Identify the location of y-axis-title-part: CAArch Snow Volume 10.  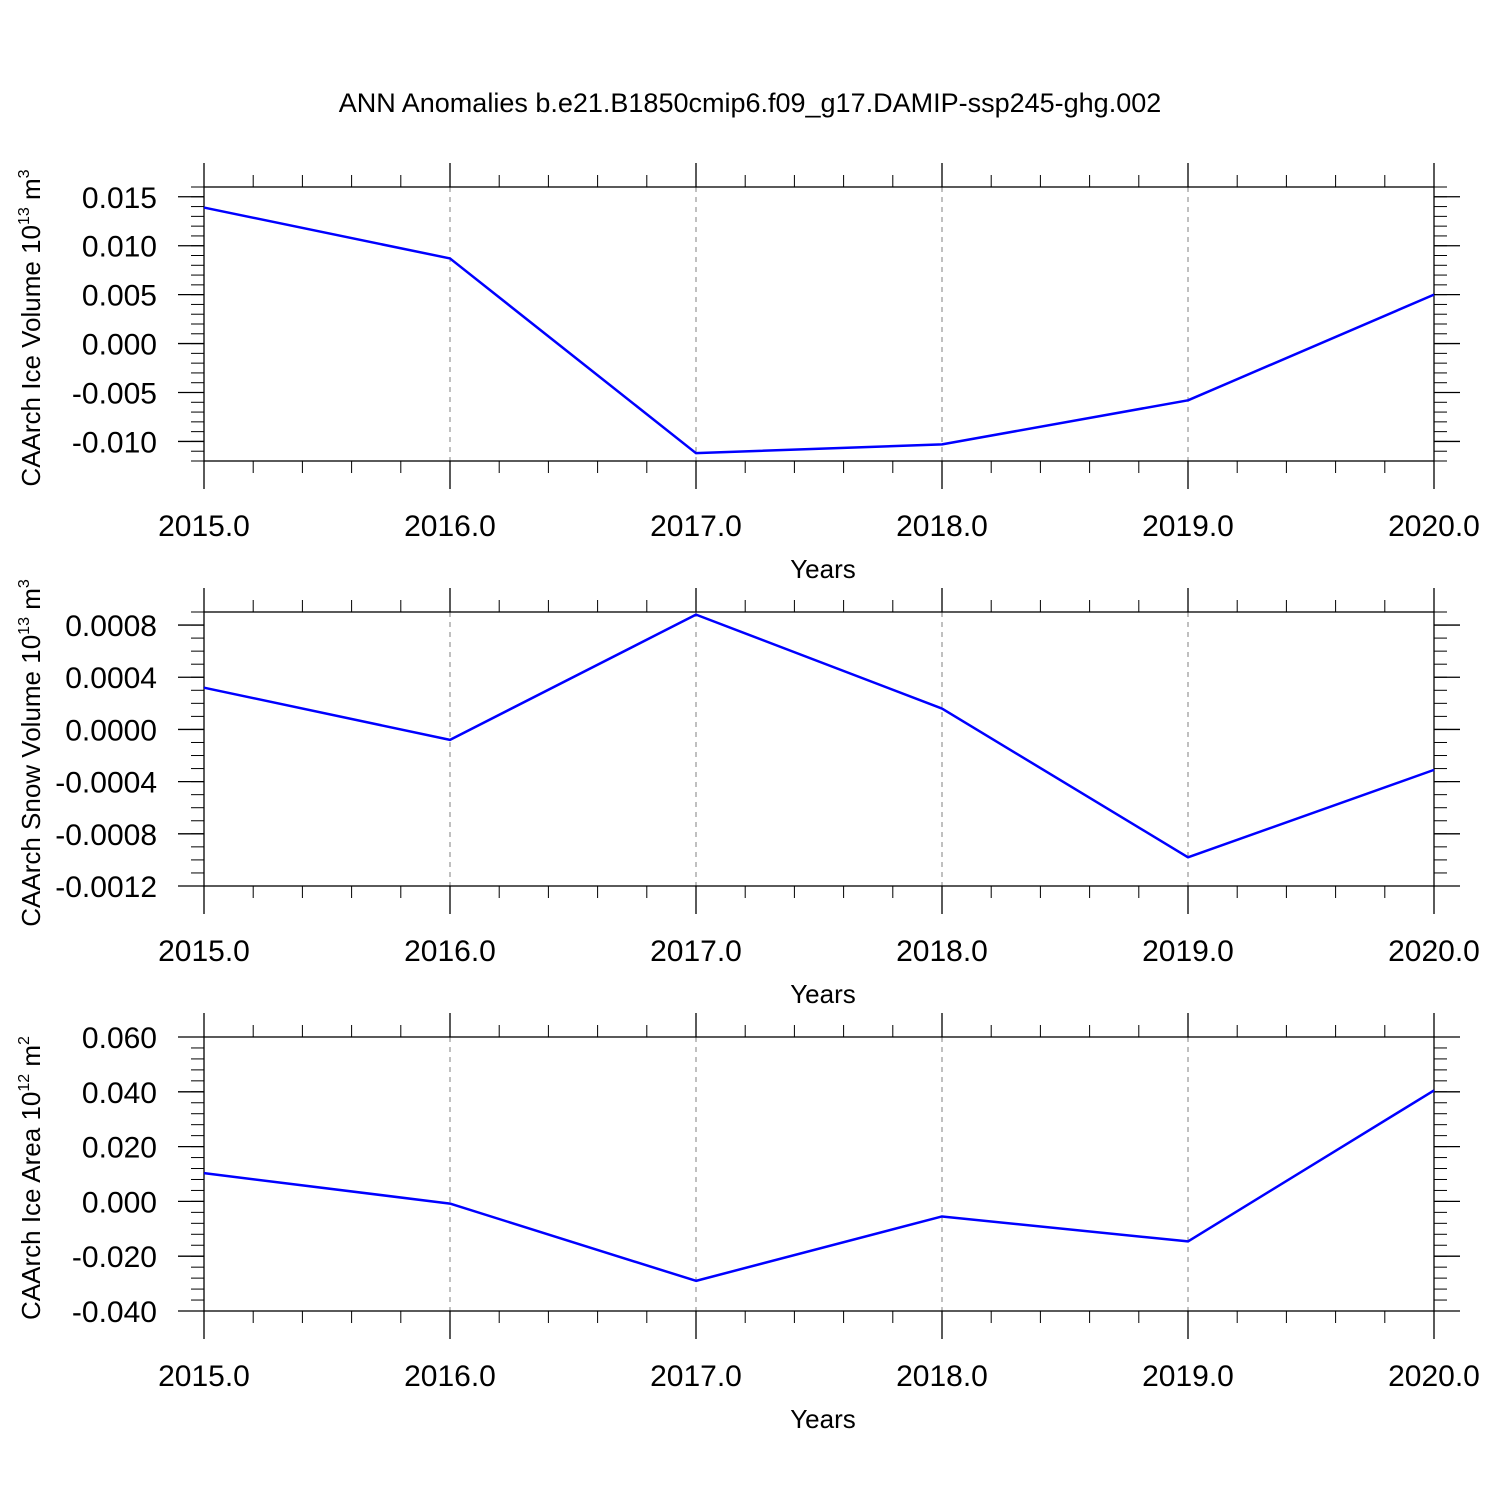
(31, 781).